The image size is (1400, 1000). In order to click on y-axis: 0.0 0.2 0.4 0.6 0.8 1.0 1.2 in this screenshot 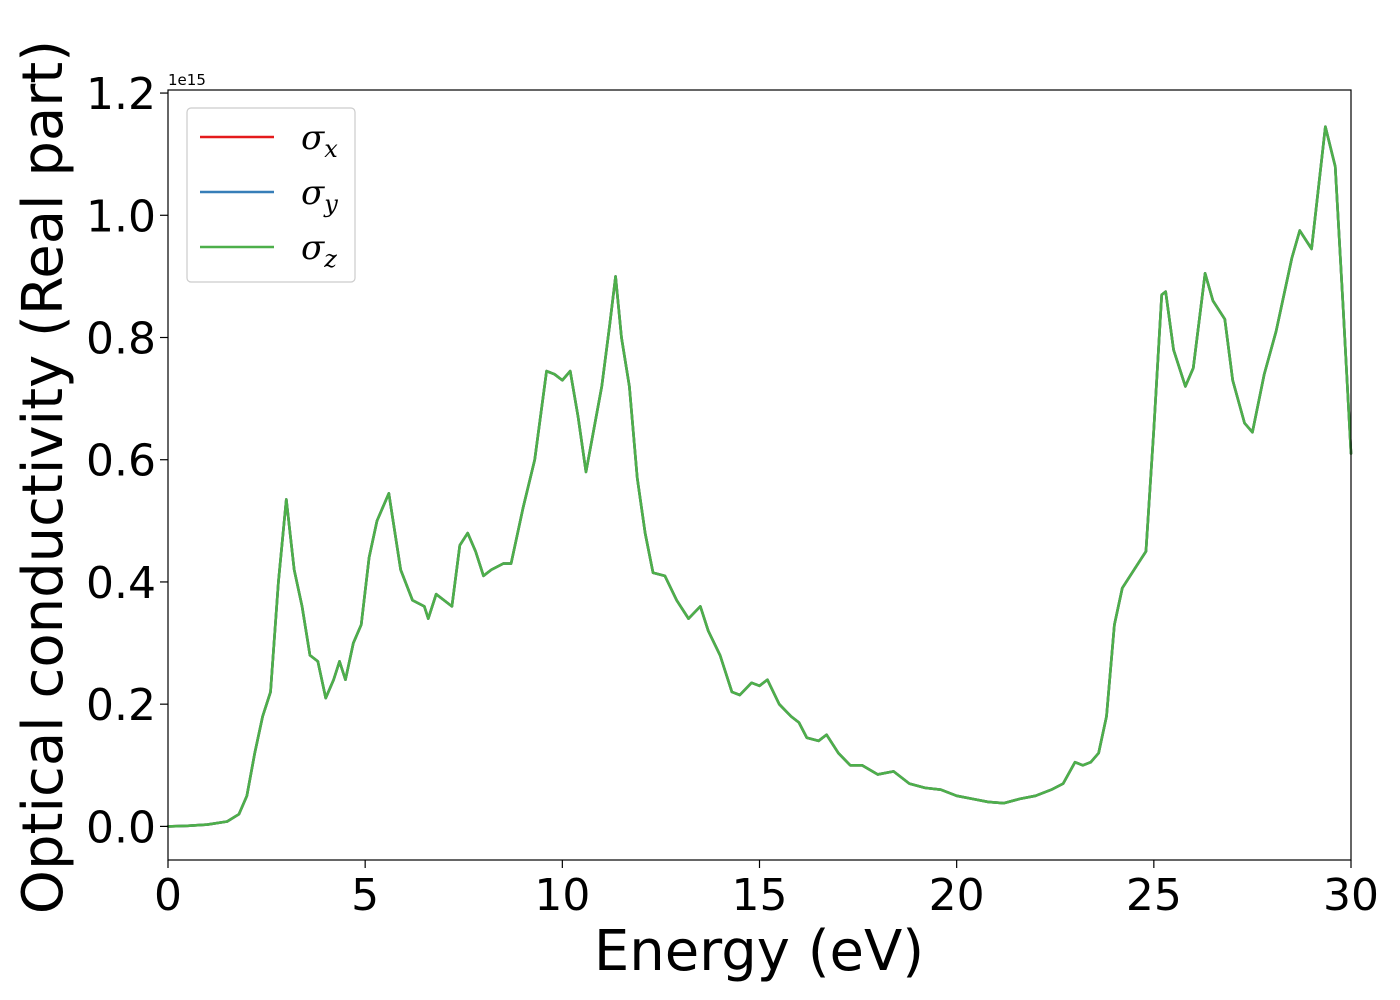, I will do `click(127, 461)`.